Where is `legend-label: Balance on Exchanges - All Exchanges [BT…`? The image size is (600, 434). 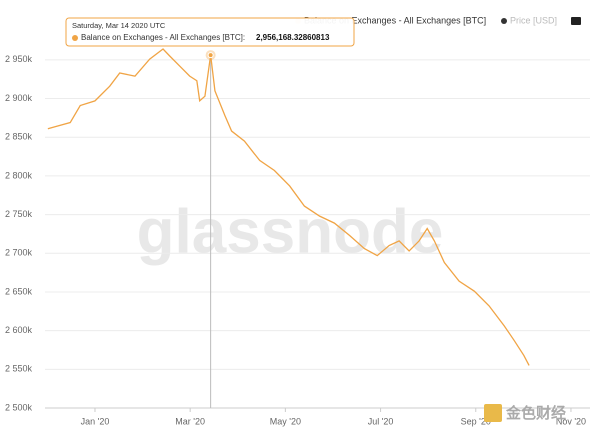
legend-label: Balance on Exchanges - All Exchanges [BT… is located at coordinates (395, 20).